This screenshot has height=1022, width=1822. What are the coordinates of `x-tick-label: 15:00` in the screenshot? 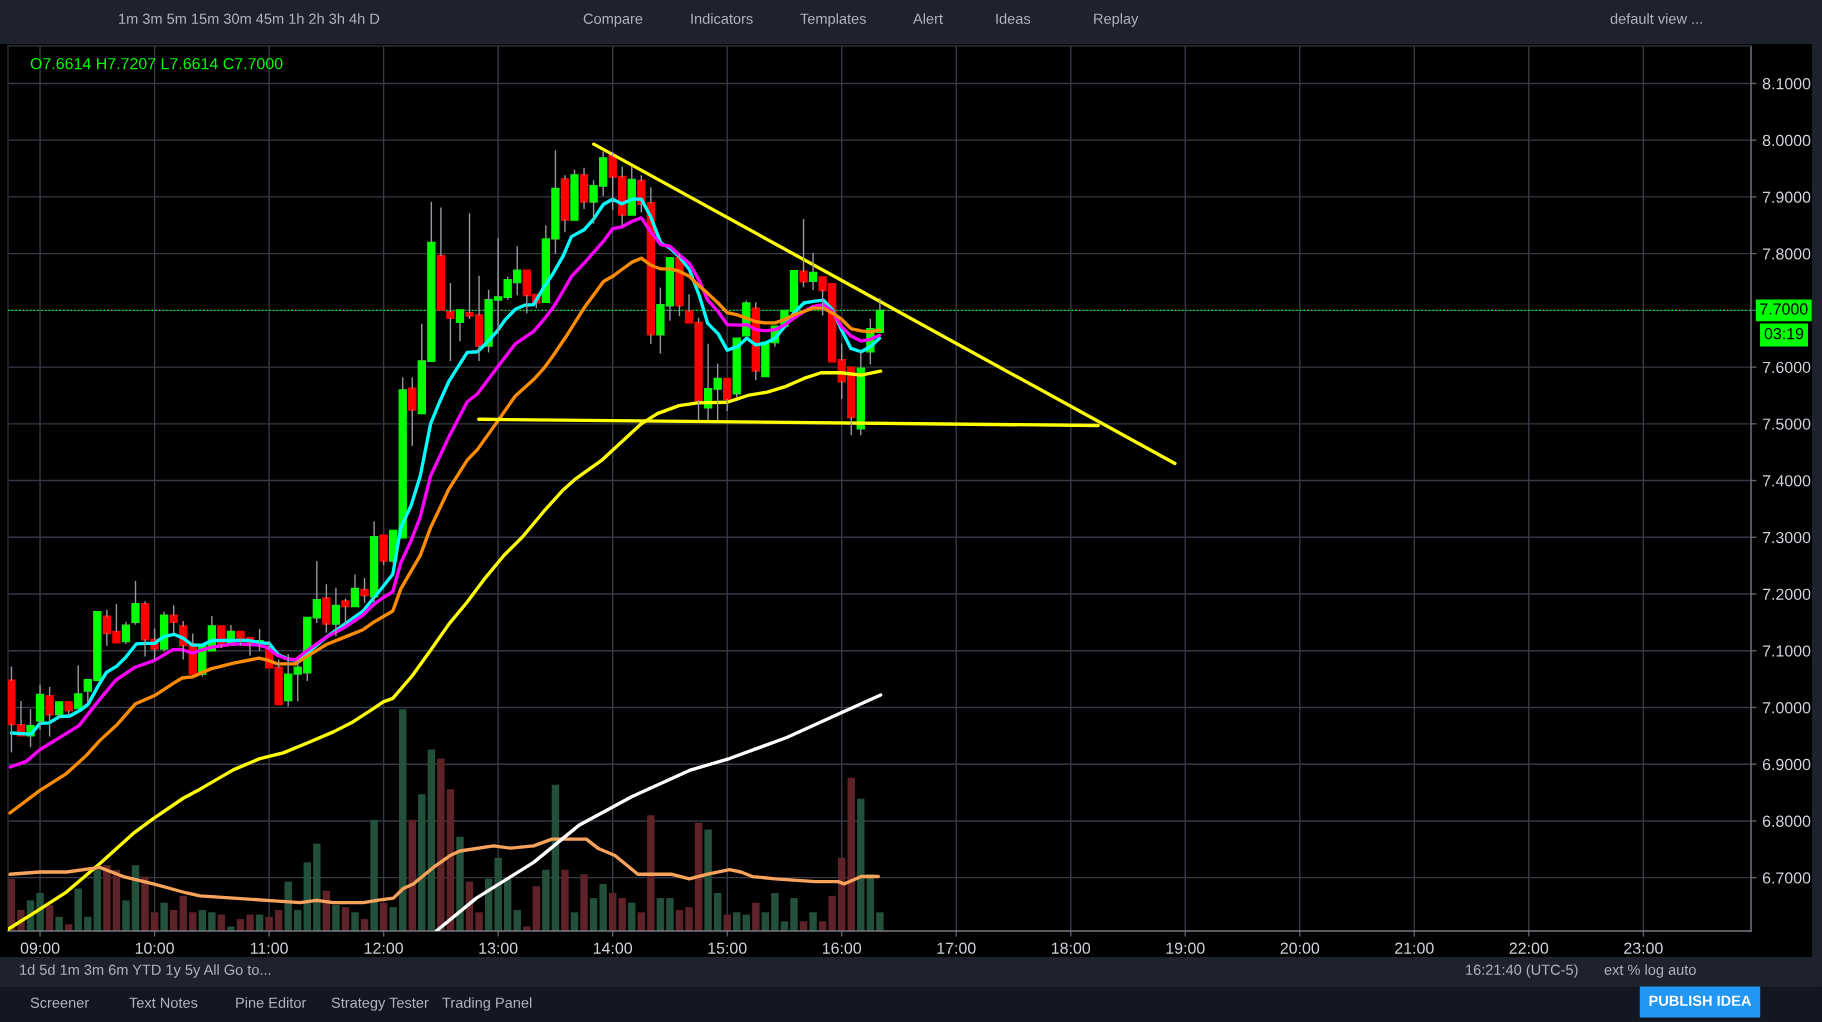 It's located at (727, 948).